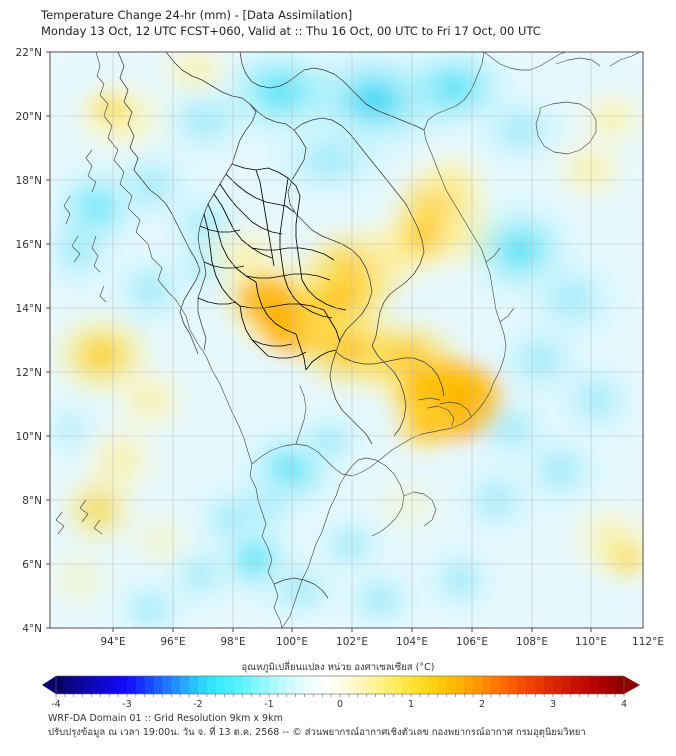 The image size is (676, 756). Describe the element at coordinates (411, 704) in the screenshot. I see `colorbar-tick-label: 1` at that location.